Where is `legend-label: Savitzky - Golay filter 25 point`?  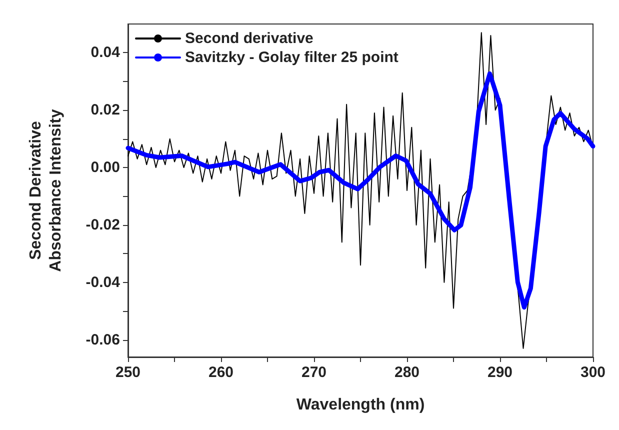
legend-label: Savitzky - Golay filter 25 point is located at coordinates (291, 57).